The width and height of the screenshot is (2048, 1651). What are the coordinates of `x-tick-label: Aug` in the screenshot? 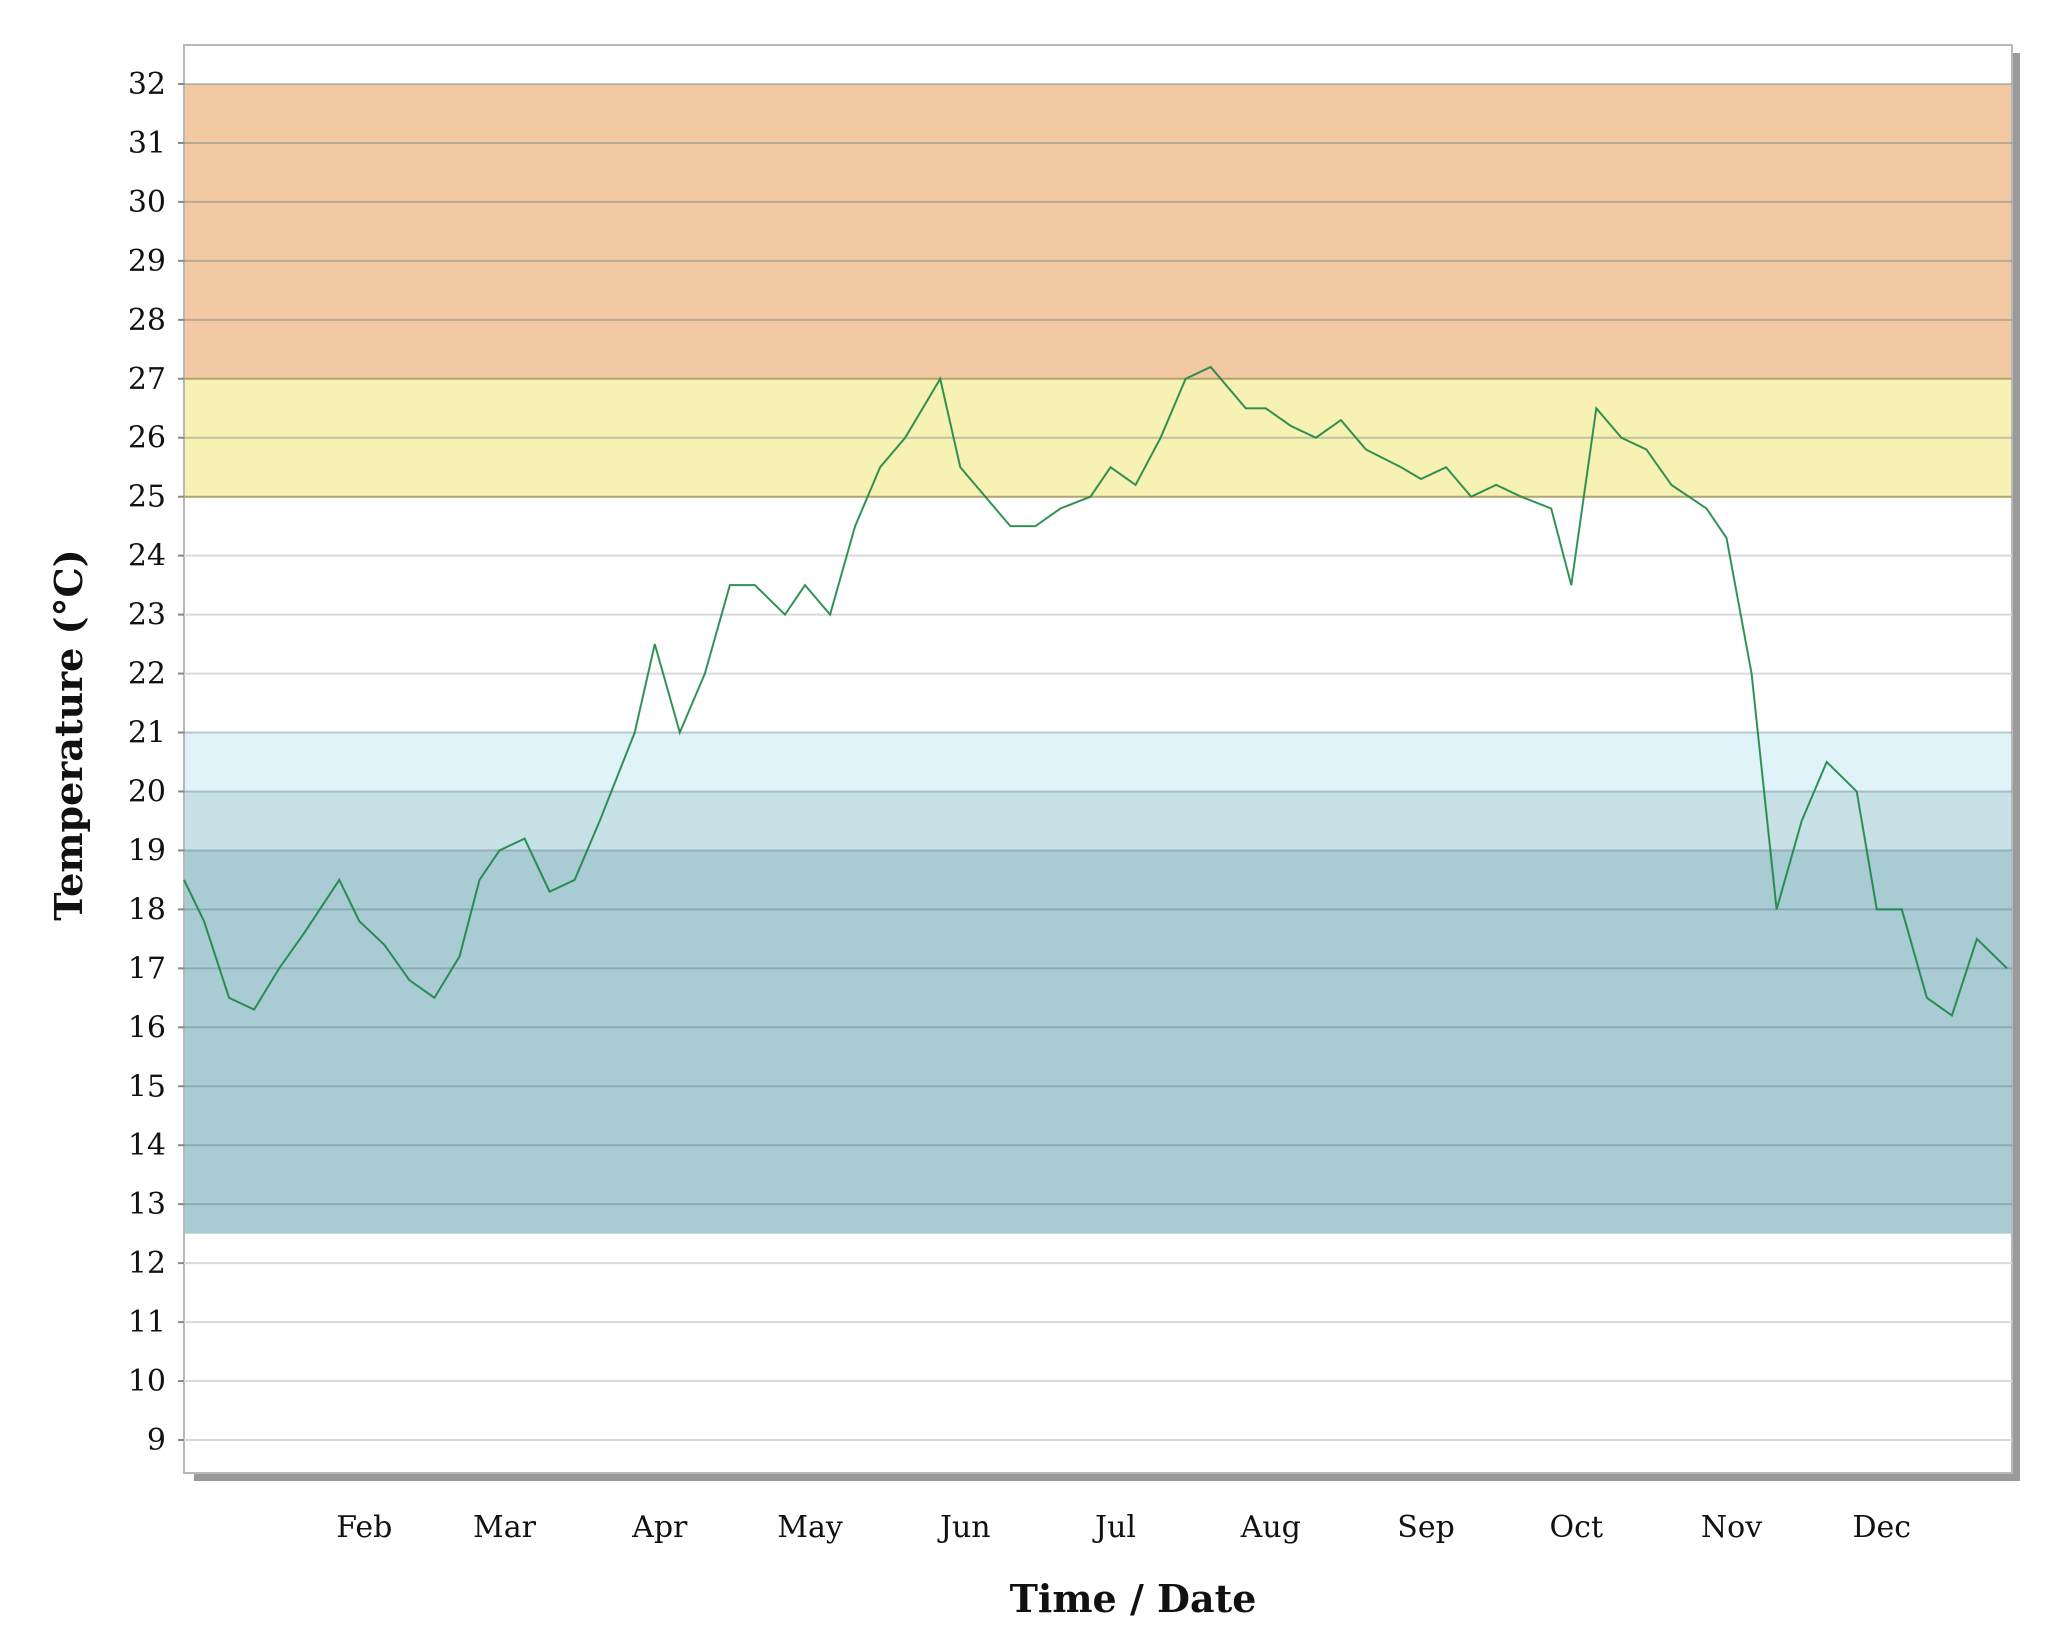 It's located at (1270, 1527).